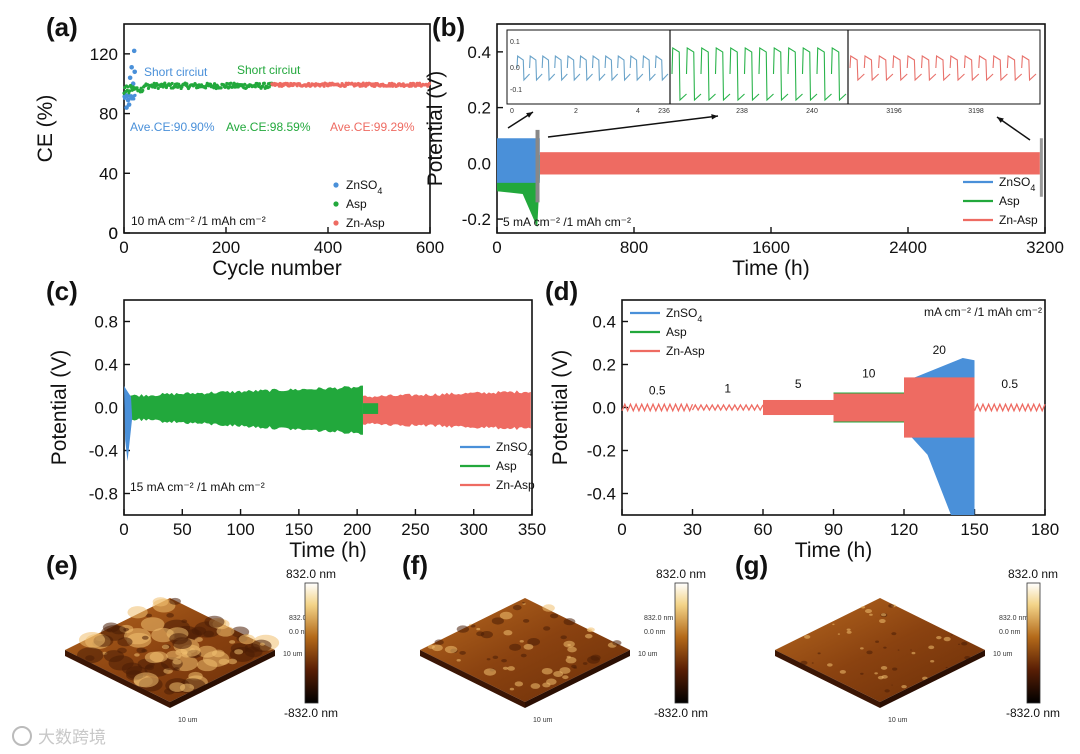 The width and height of the screenshot is (1080, 754). I want to click on series-znasp, so click(350, 85).